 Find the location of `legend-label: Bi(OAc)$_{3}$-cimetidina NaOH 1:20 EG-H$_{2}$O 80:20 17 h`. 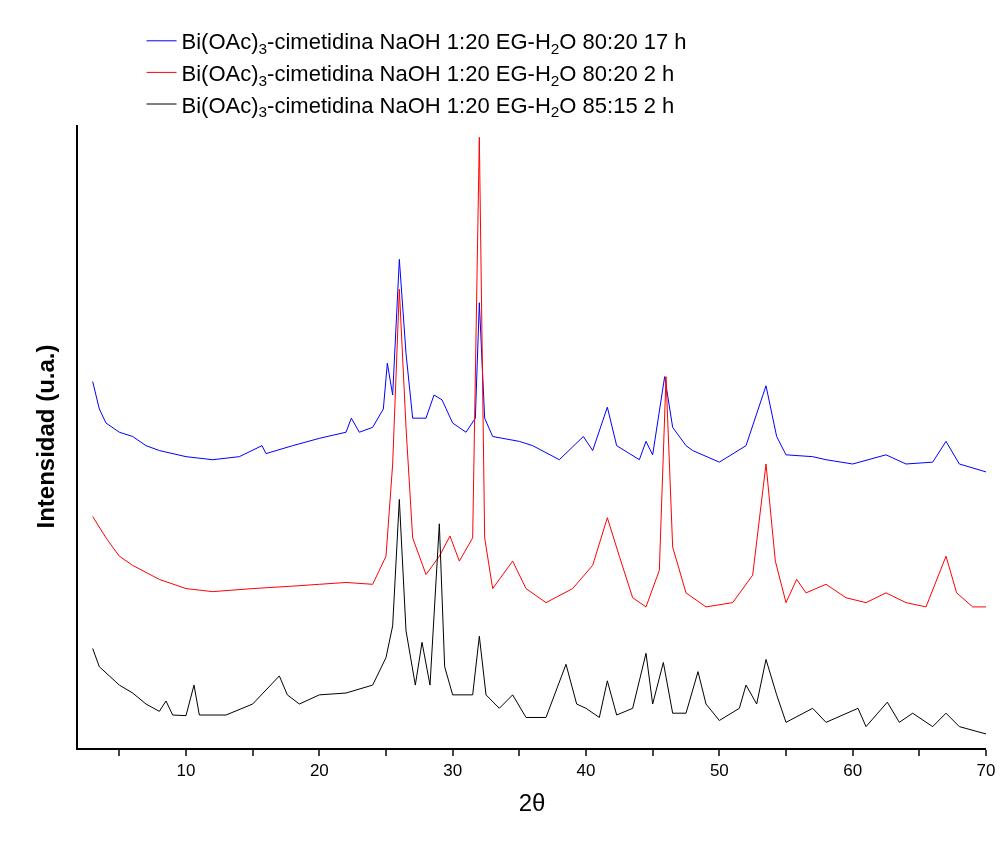

legend-label: Bi(OAc)$_{3}$-cimetidina NaOH 1:20 EG-H$_{2}$O 80:20 17 h is located at coordinates (434, 43).